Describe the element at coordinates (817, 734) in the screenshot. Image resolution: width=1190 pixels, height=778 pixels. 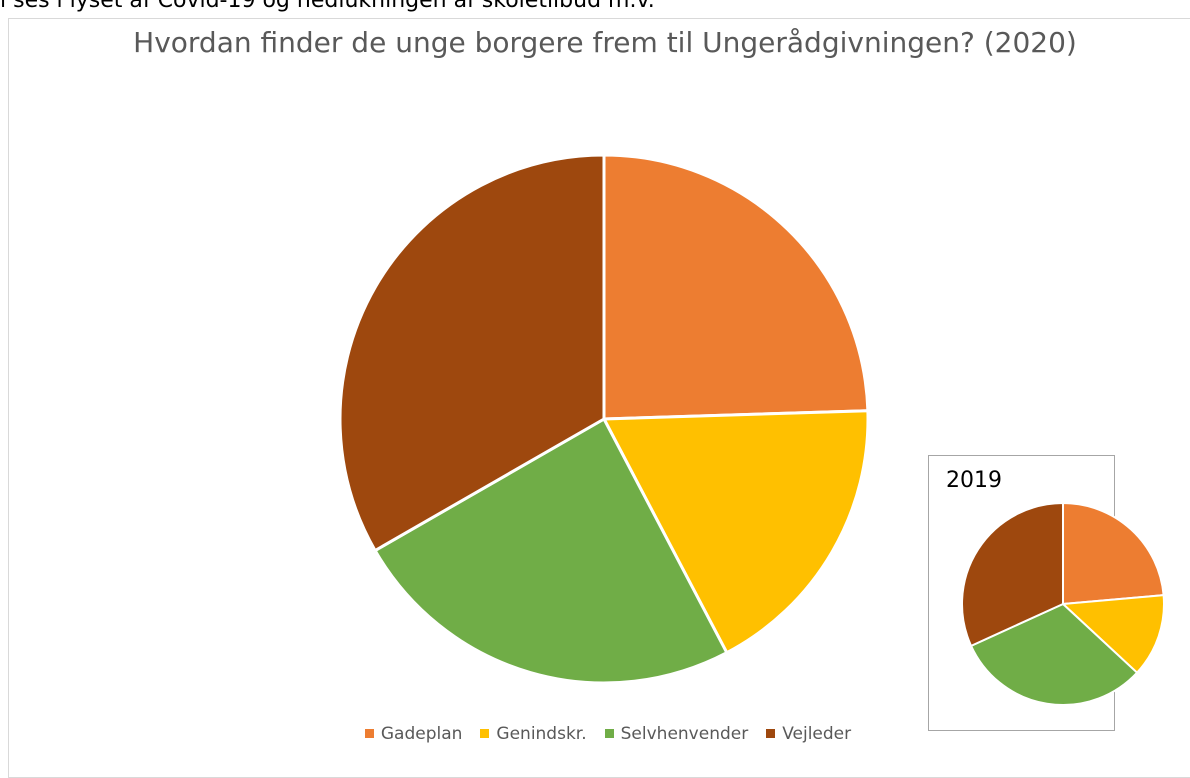
I see `legend-label: Vejleder` at that location.